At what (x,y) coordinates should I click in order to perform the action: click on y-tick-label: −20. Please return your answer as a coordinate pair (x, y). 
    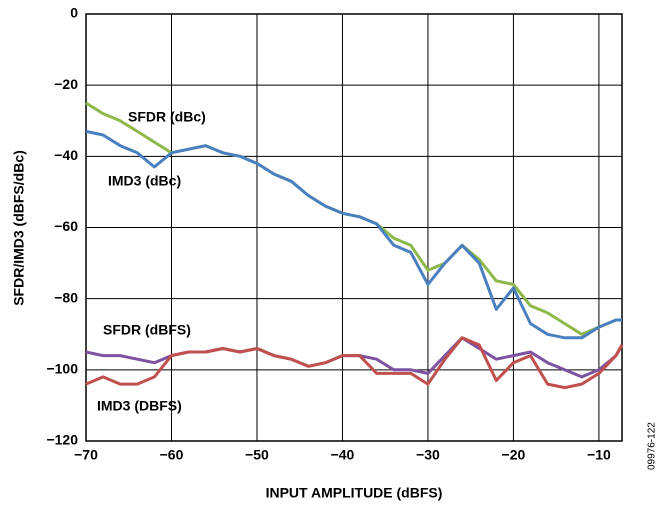
    Looking at the image, I should click on (66, 84).